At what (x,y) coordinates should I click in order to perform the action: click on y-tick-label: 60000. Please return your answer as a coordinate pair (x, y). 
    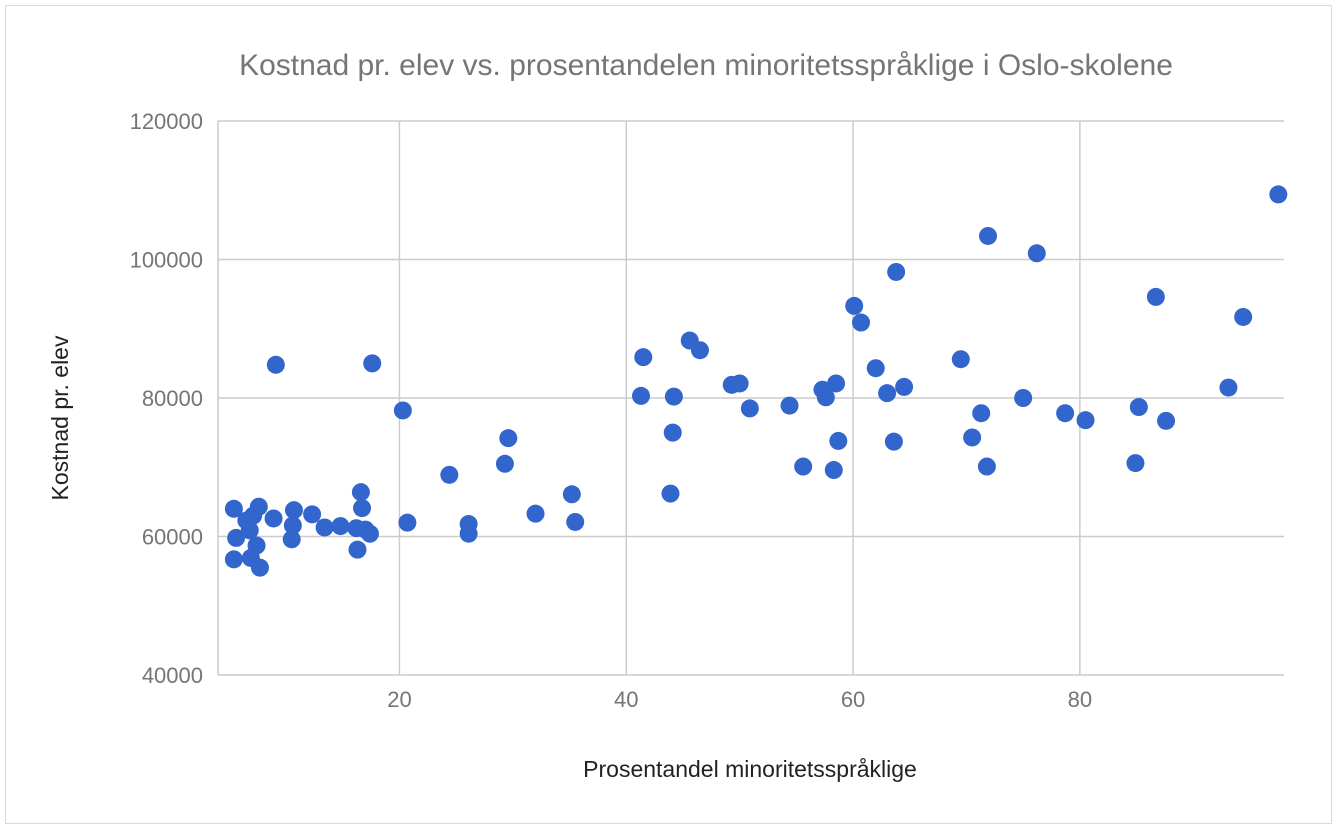
    Looking at the image, I should click on (172, 537).